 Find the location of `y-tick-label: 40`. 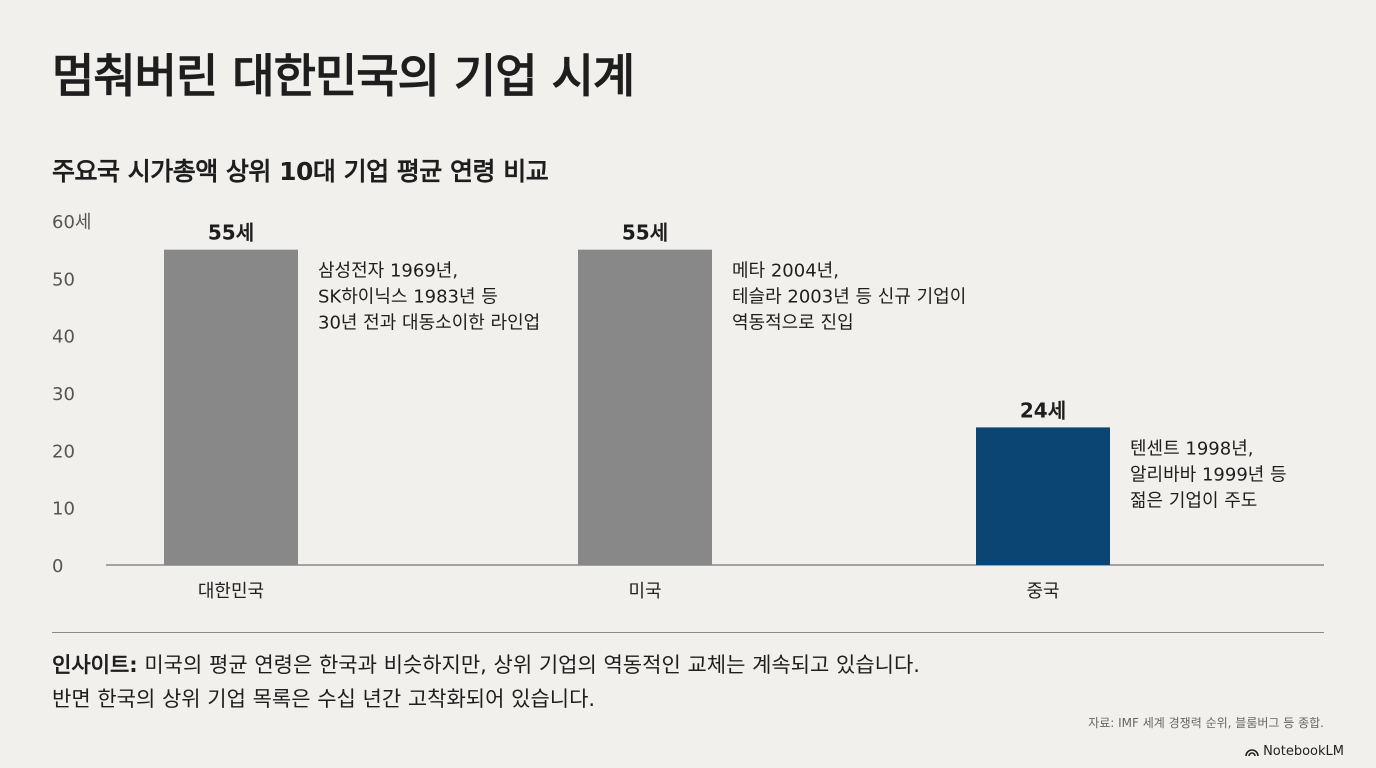

y-tick-label: 40 is located at coordinates (63, 337).